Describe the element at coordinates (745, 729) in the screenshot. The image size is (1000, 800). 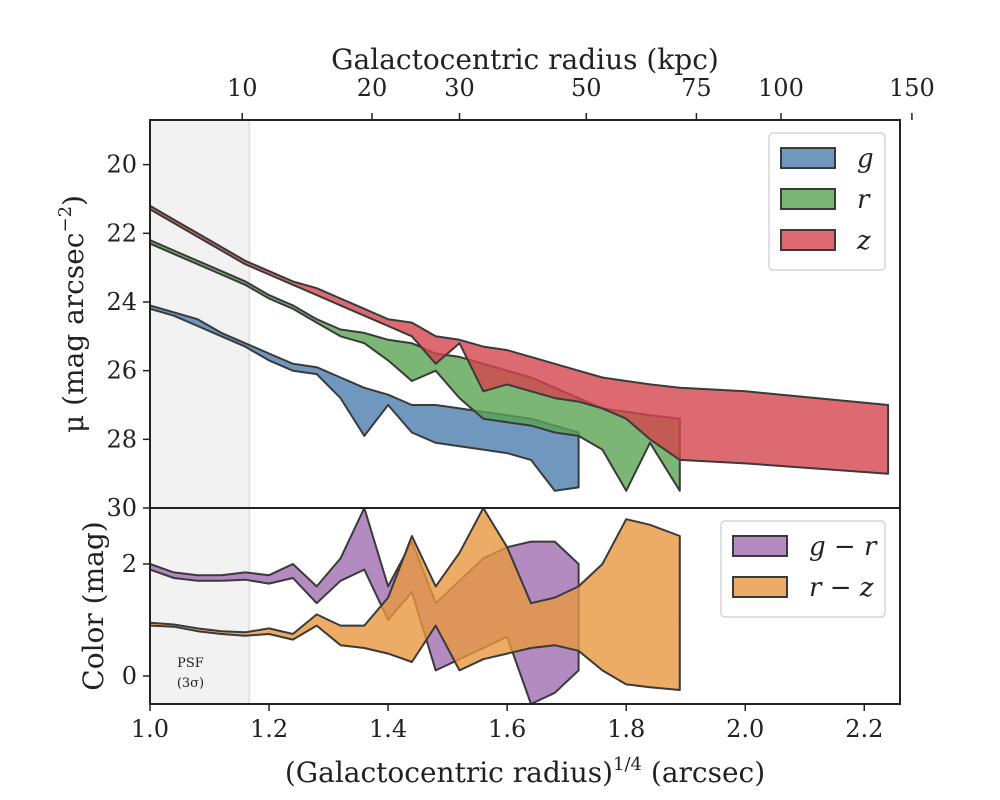
I see `x-tick-label: 2.0` at that location.